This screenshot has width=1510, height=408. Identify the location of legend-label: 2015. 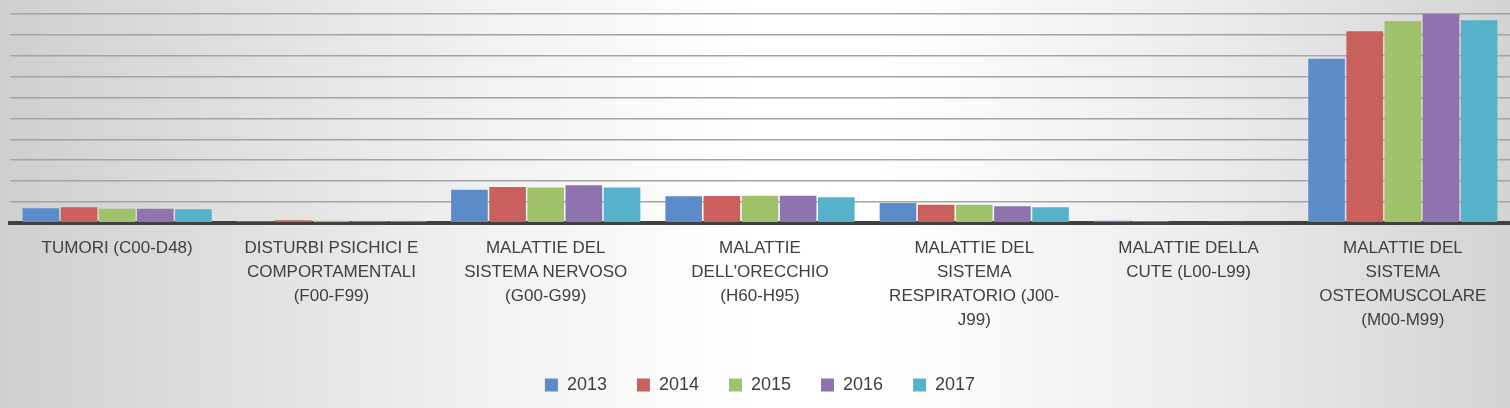
(771, 383).